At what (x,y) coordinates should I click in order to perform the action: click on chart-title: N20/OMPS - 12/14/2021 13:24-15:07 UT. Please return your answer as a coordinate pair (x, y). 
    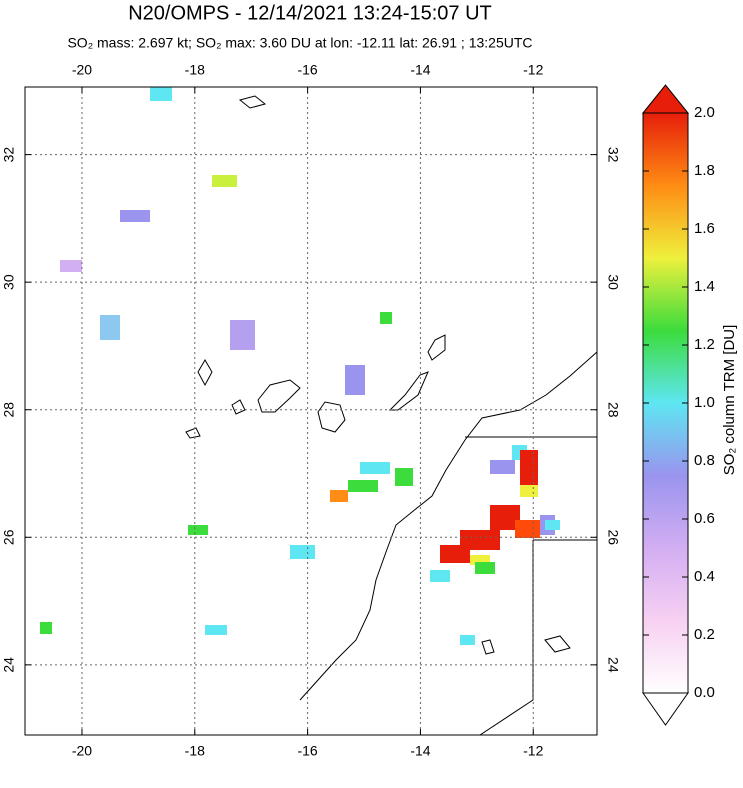
    Looking at the image, I should click on (310, 13).